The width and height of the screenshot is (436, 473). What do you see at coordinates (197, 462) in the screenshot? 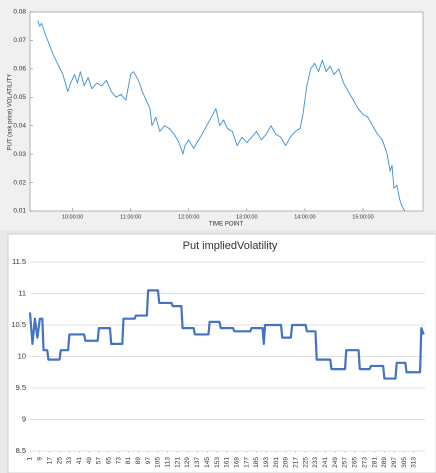
I see `x-tick-label: 137` at bounding box center [197, 462].